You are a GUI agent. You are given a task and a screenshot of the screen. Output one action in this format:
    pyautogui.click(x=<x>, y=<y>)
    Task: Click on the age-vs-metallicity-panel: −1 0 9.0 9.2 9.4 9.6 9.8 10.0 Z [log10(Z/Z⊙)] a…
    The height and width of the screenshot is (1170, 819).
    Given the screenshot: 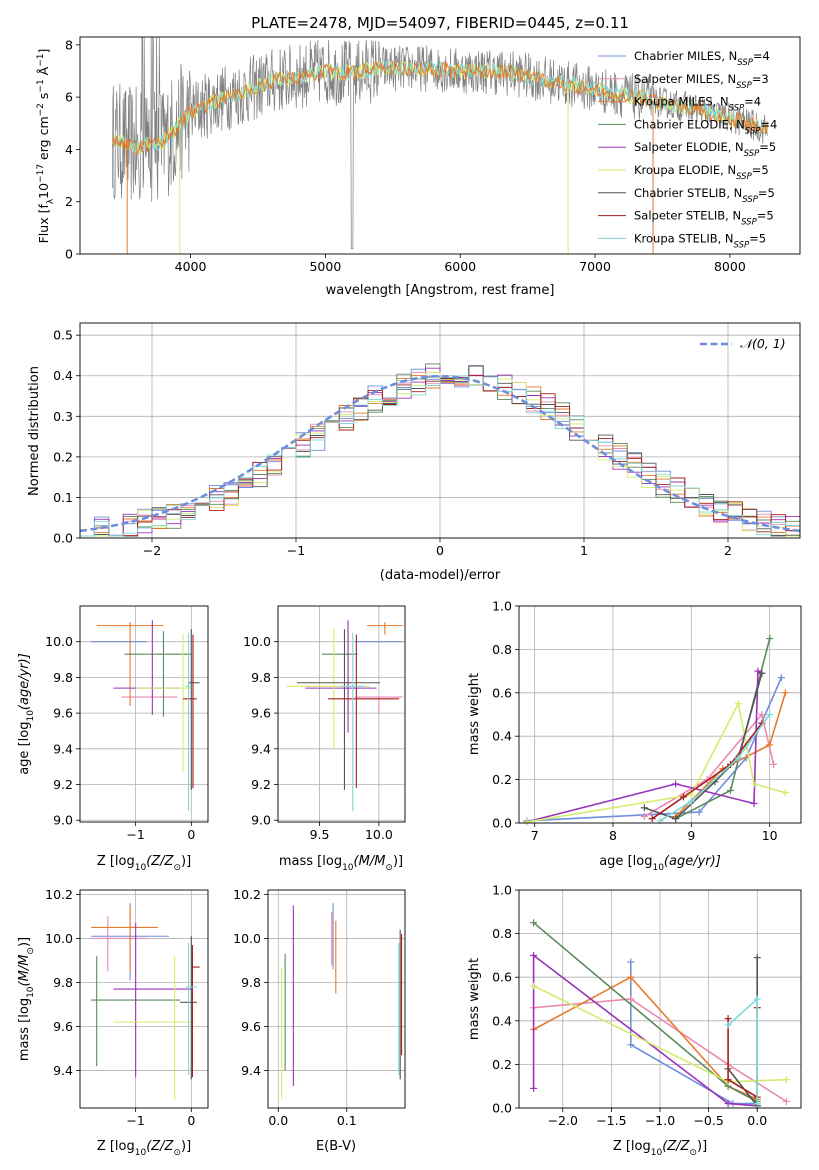 What is the action you would take?
    pyautogui.click(x=113, y=739)
    